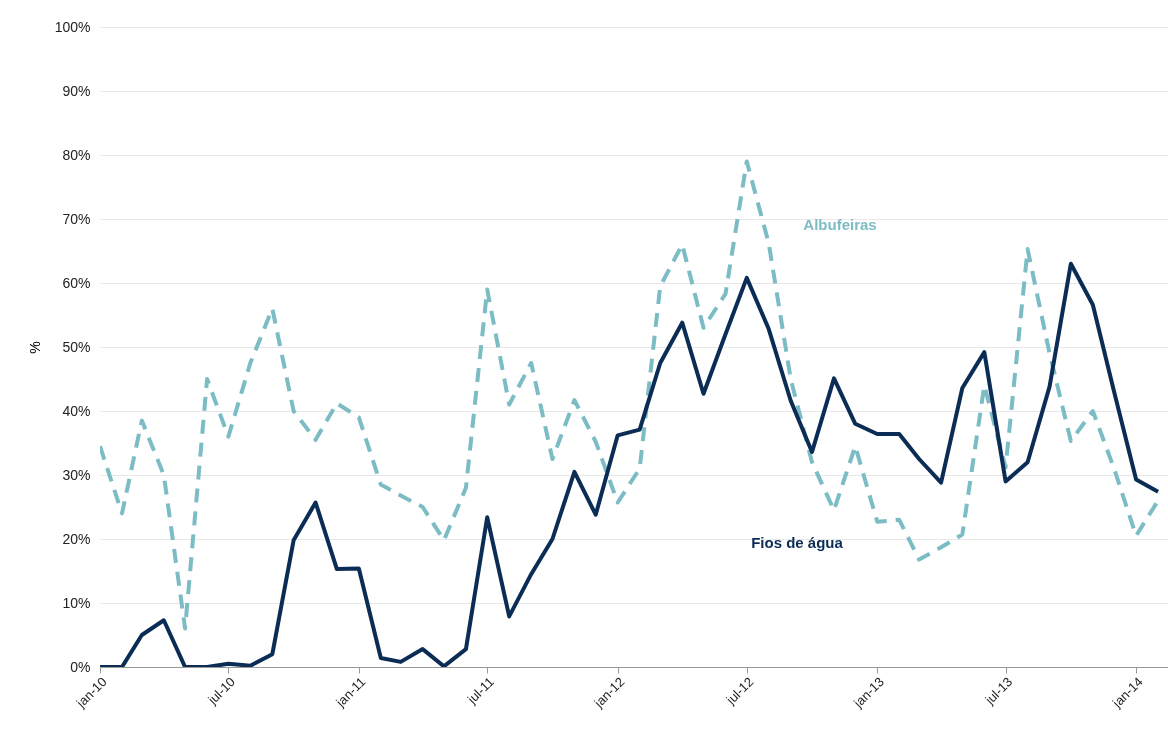  What do you see at coordinates (76, 602) in the screenshot?
I see `y-tick-label: 10%` at bounding box center [76, 602].